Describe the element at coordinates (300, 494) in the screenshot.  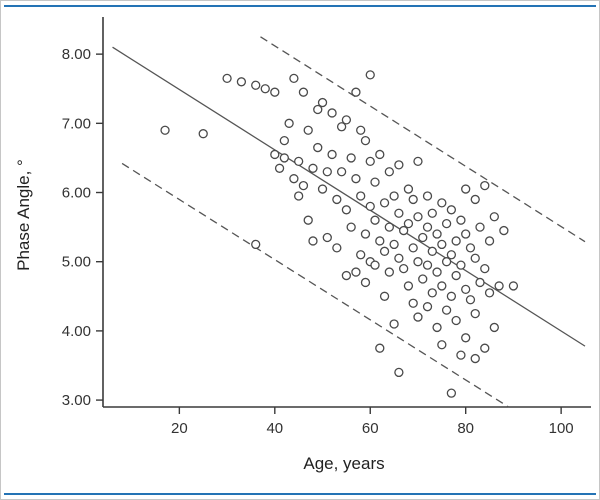
I see `bottom-rule` at that location.